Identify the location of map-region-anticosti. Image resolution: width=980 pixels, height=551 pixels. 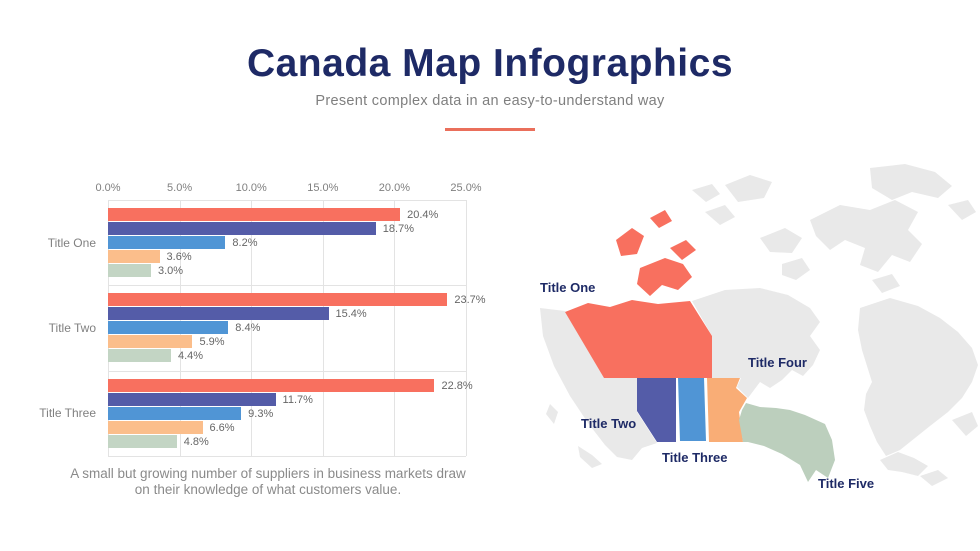
(965, 424).